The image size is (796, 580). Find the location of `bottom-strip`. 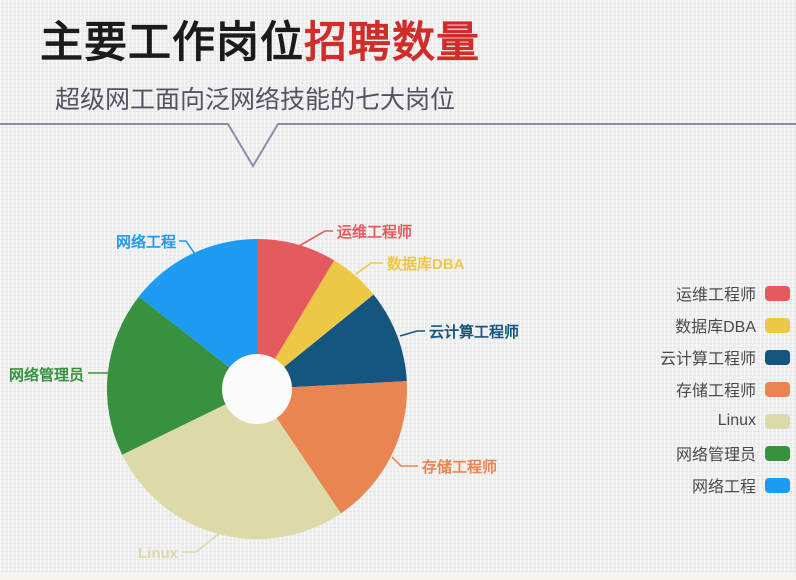

bottom-strip is located at coordinates (398, 576).